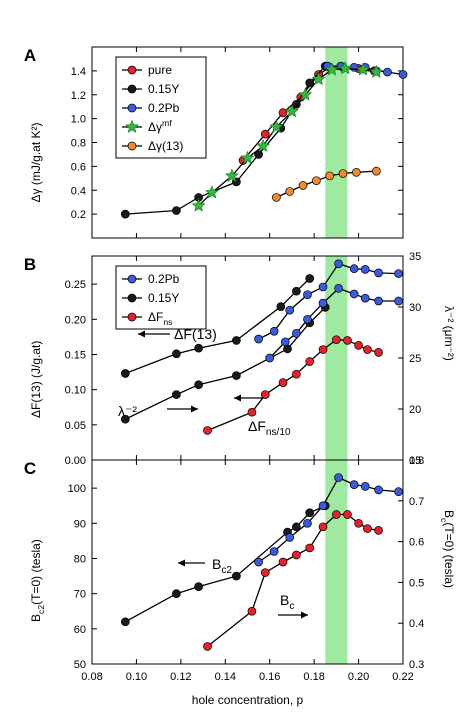  Describe the element at coordinates (194, 409) in the screenshot. I see `annotation-arrow-head` at that location.